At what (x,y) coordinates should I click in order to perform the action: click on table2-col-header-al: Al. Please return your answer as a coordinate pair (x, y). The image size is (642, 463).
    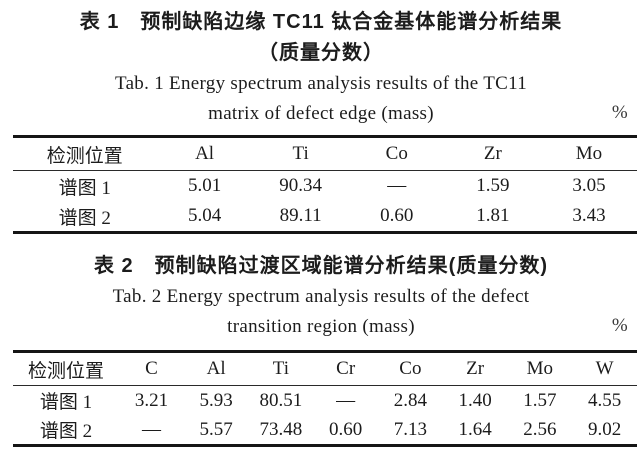
    Looking at the image, I should click on (216, 368).